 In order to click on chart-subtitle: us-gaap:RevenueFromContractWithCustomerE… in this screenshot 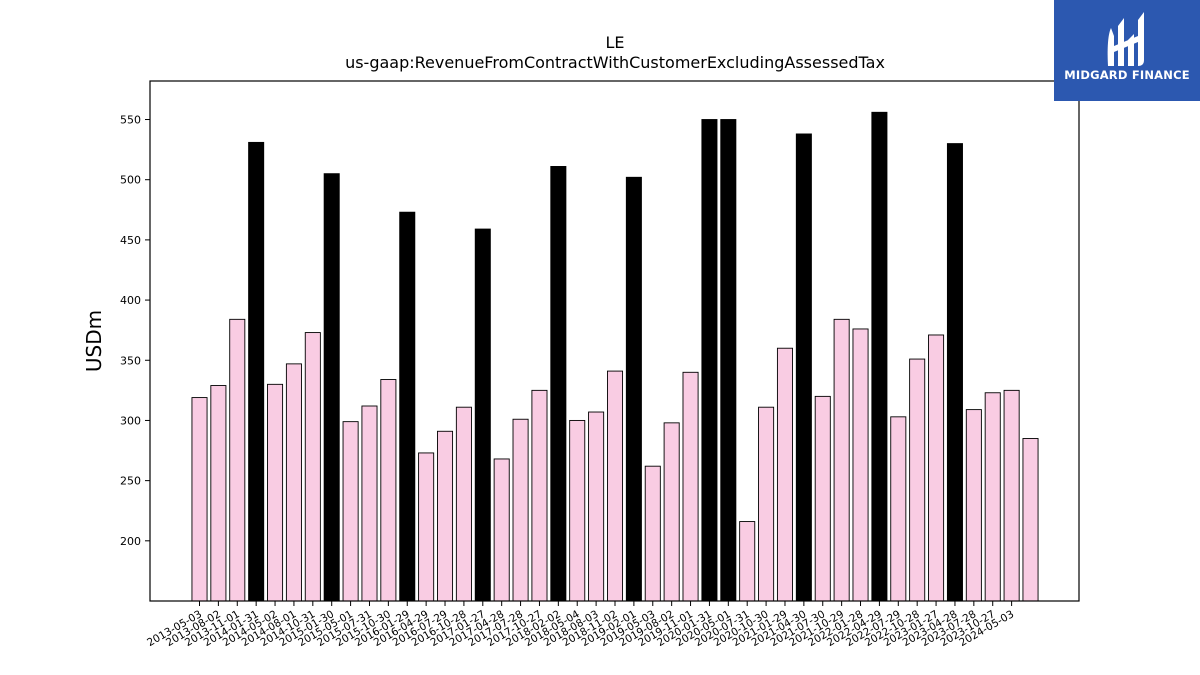, I will do `click(615, 62)`.